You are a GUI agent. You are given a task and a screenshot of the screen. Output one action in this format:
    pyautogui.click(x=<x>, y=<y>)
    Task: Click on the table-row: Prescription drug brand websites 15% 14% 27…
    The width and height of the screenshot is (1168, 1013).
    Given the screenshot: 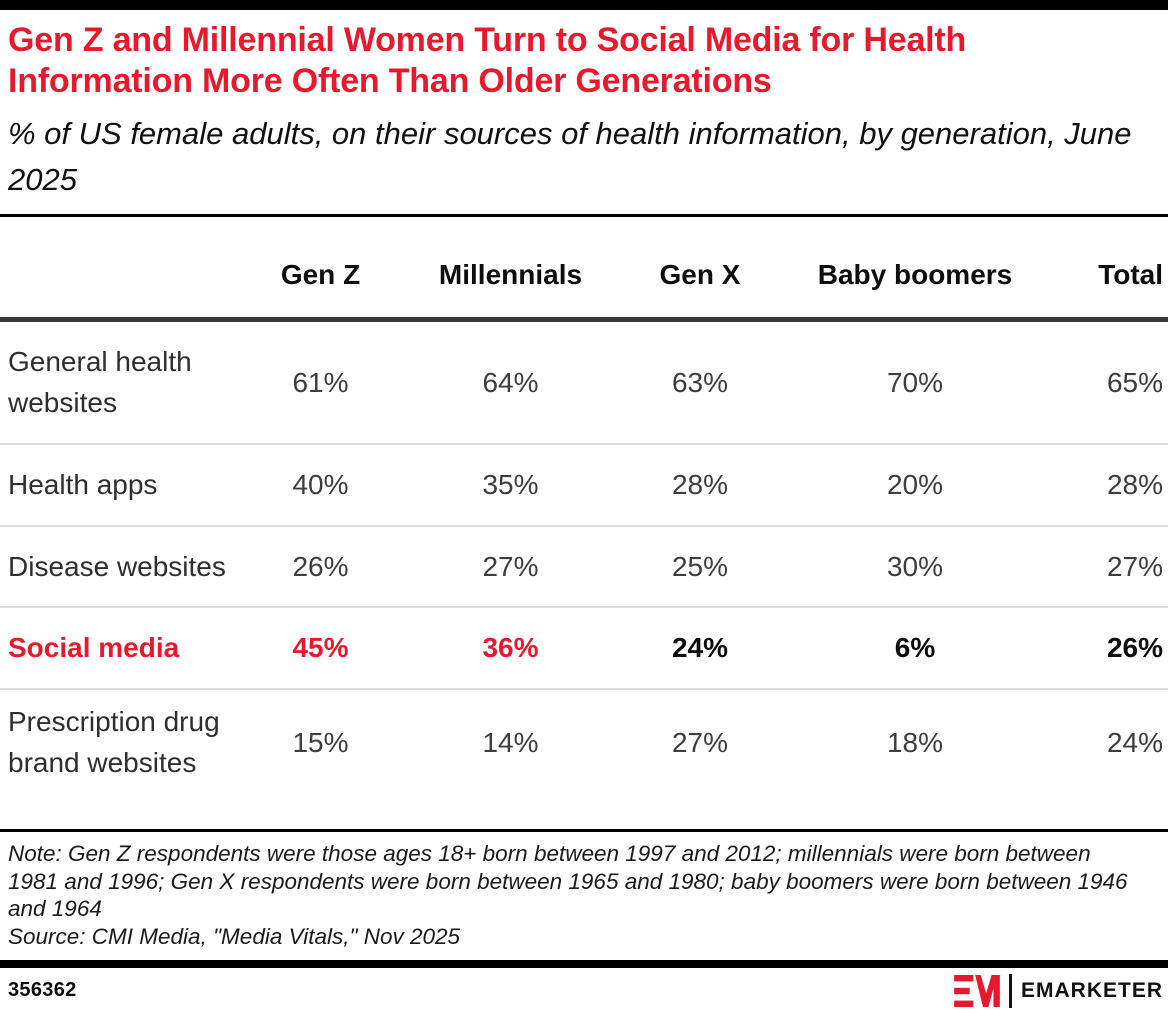 What is the action you would take?
    pyautogui.click(x=584, y=759)
    